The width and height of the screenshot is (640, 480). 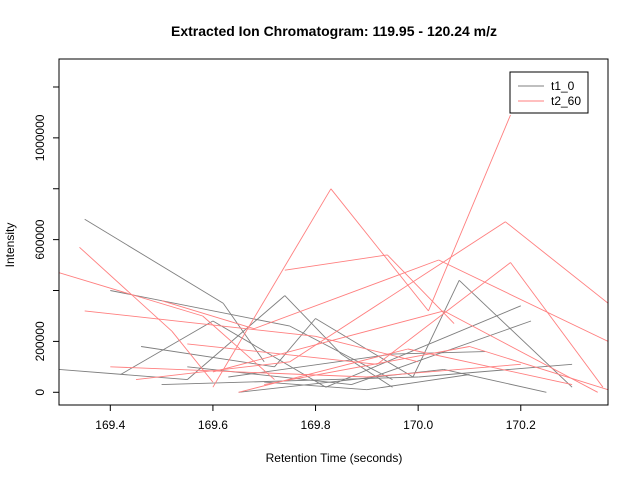 What do you see at coordinates (40, 239) in the screenshot?
I see `y-tick-label: 600000` at bounding box center [40, 239].